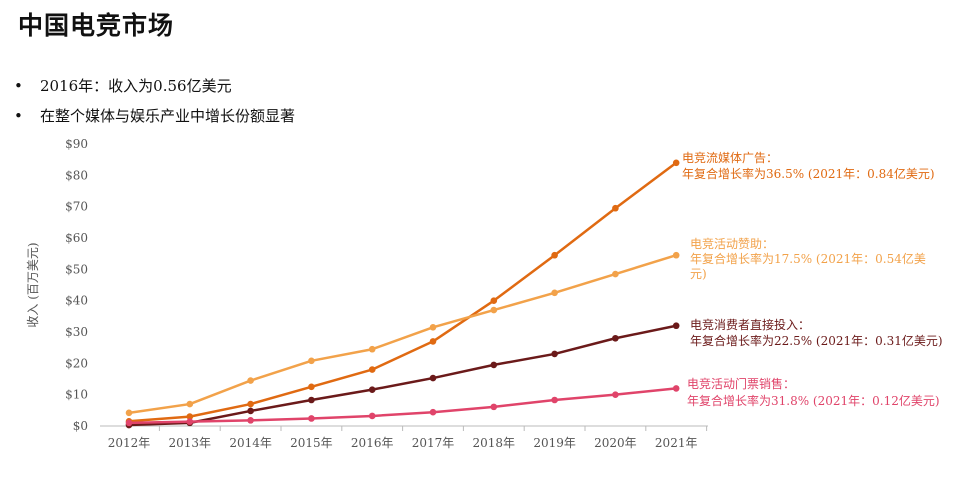 This screenshot has width=957, height=482. Describe the element at coordinates (76, 332) in the screenshot. I see `y-tick-label: $30` at that location.